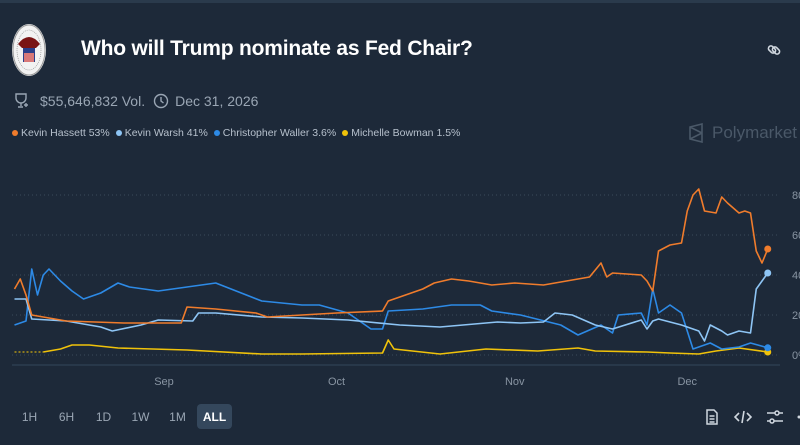 The image size is (800, 445). I want to click on legend-item: Kevin Hassett 53%, so click(61, 133).